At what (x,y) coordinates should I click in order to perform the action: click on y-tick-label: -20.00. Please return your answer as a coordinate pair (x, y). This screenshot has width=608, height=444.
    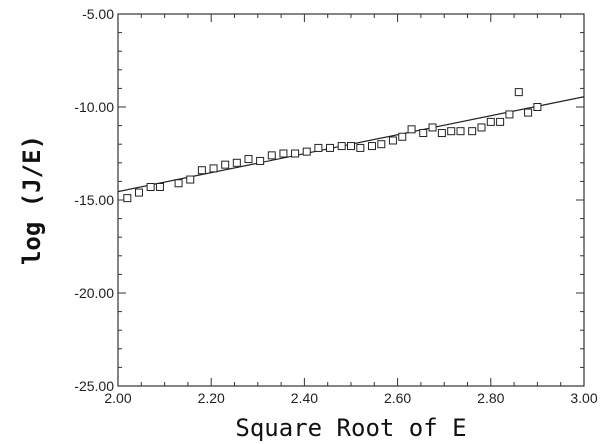
    Looking at the image, I should click on (94, 293).